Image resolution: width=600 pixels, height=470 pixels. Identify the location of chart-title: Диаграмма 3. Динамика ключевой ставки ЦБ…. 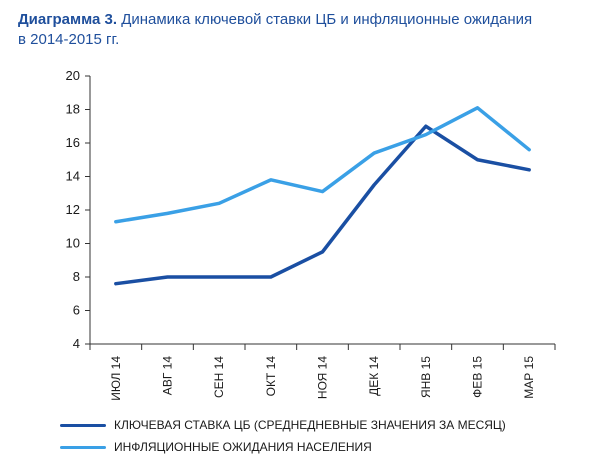
(303, 30).